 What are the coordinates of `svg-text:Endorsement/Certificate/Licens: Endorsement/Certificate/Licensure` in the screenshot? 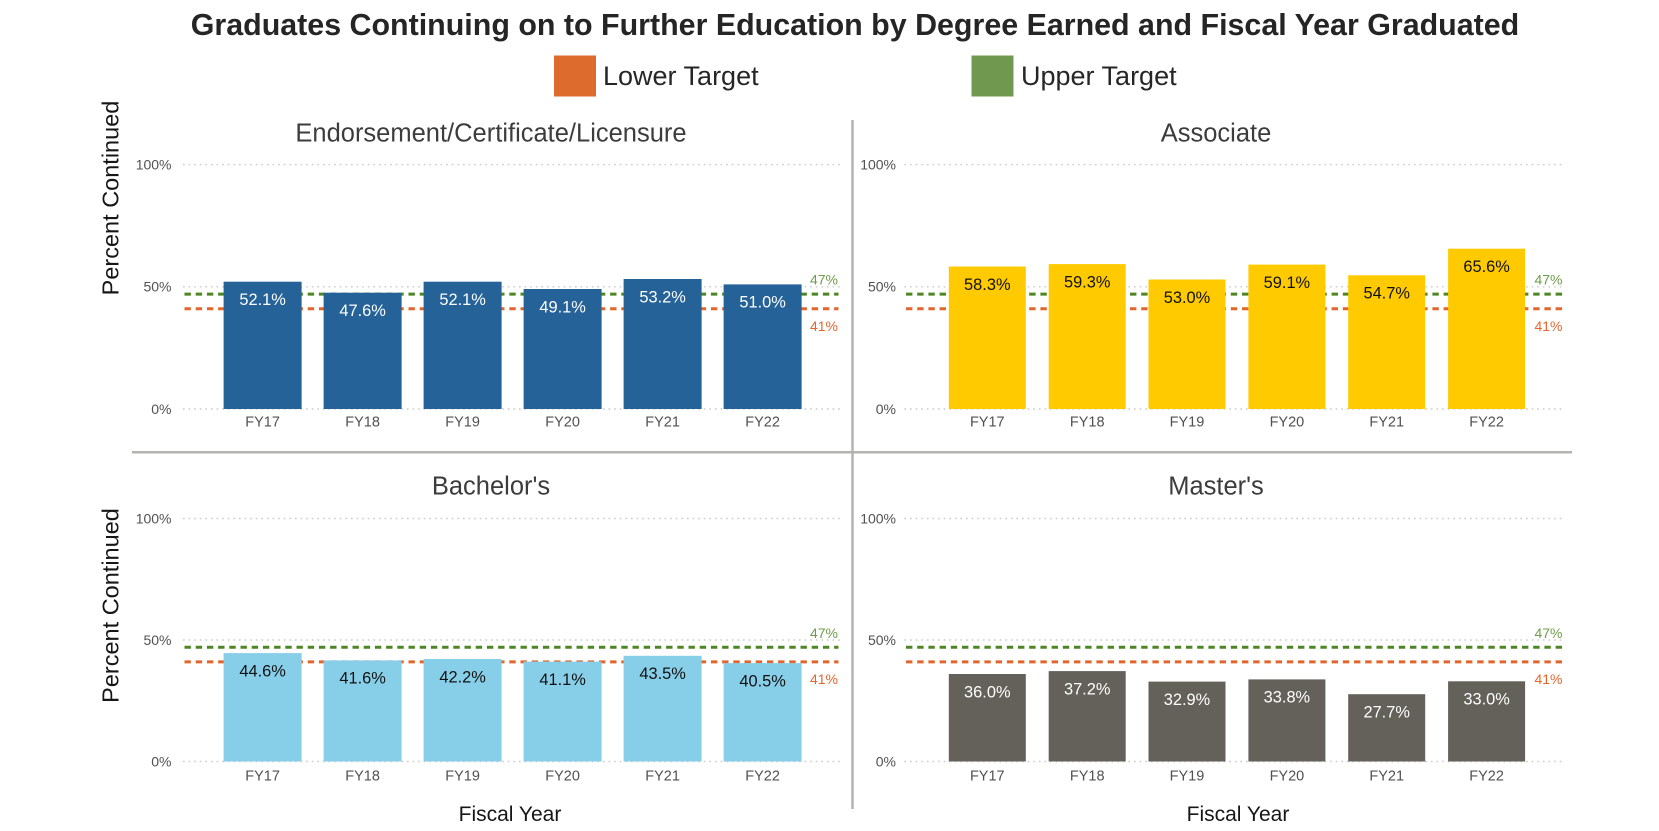 It's located at (490, 134).